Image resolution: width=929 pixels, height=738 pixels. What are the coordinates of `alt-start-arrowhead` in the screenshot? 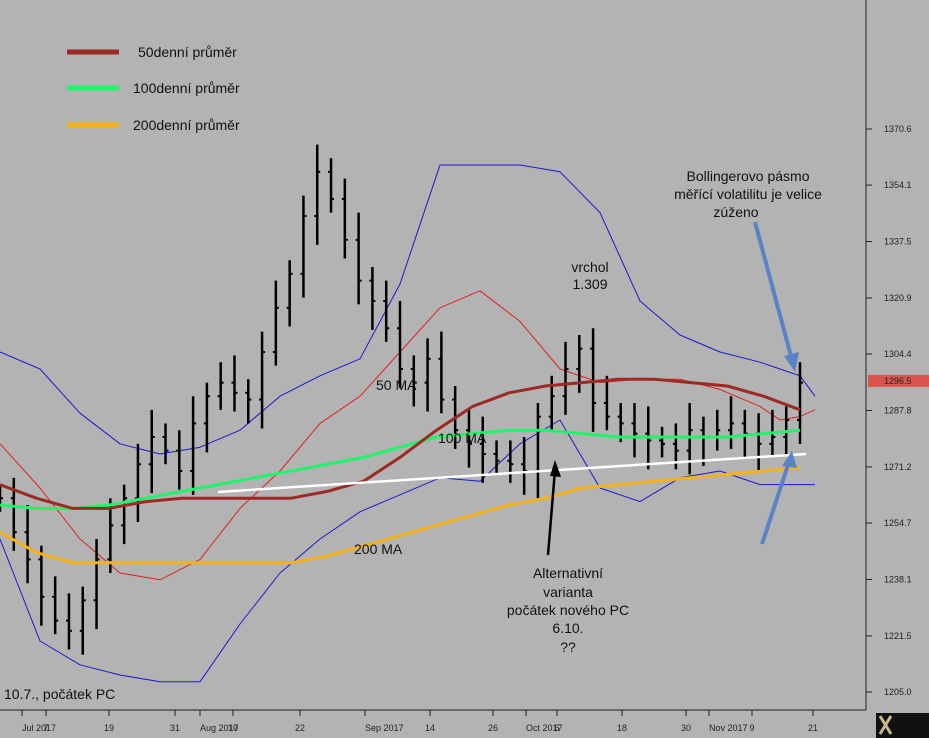 It's located at (555, 468).